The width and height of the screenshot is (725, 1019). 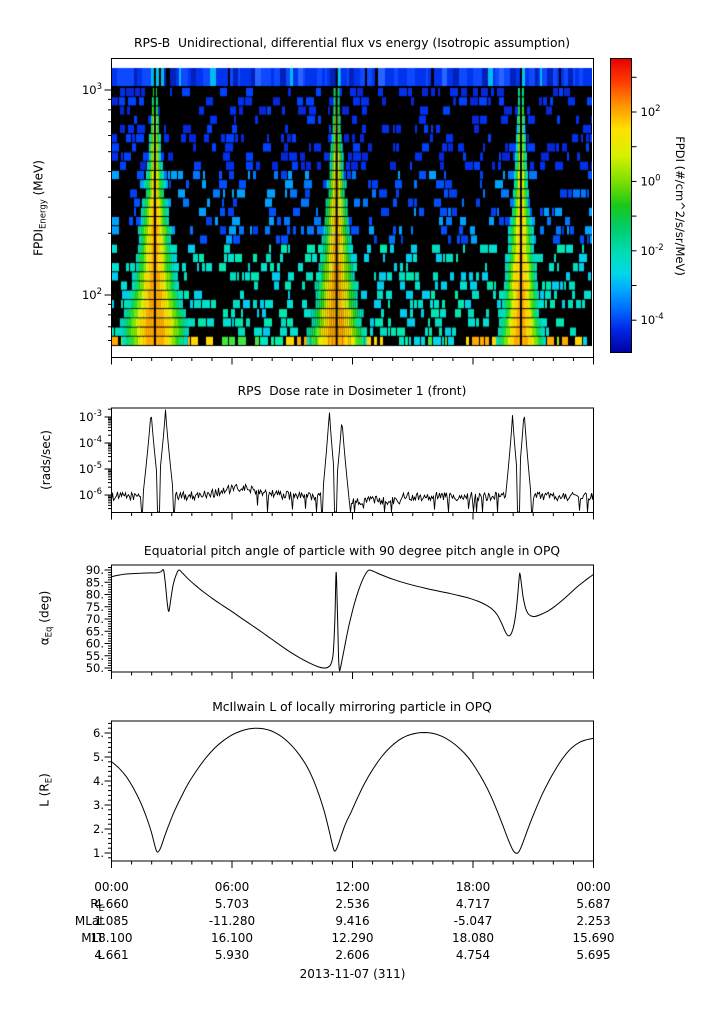 What do you see at coordinates (593, 955) in the screenshot?
I see `svg-text: 5.695` at bounding box center [593, 955].